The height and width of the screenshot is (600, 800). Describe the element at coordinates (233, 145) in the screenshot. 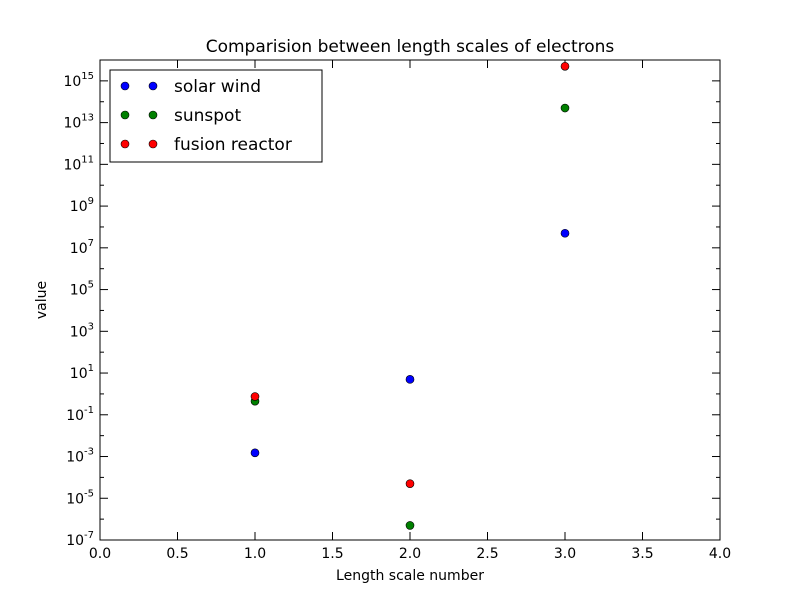

I see `legend-label: fusion reactor` at that location.